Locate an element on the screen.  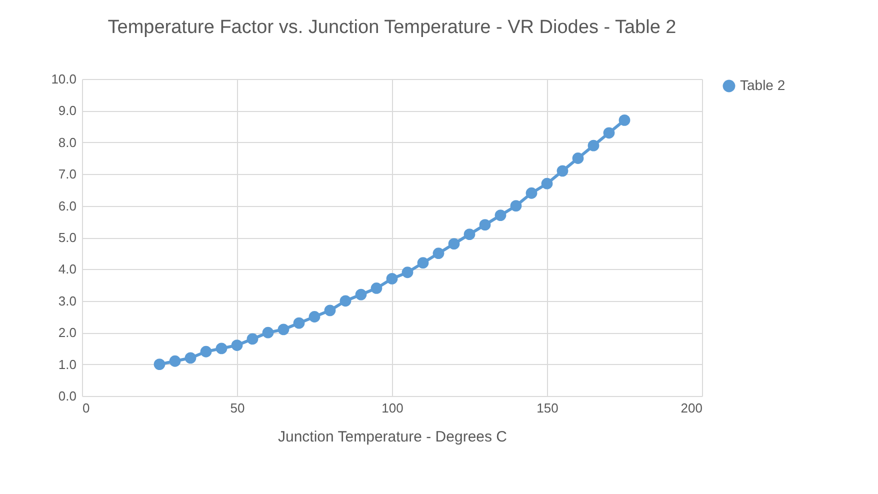
x-tick-label: 150 is located at coordinates (547, 408).